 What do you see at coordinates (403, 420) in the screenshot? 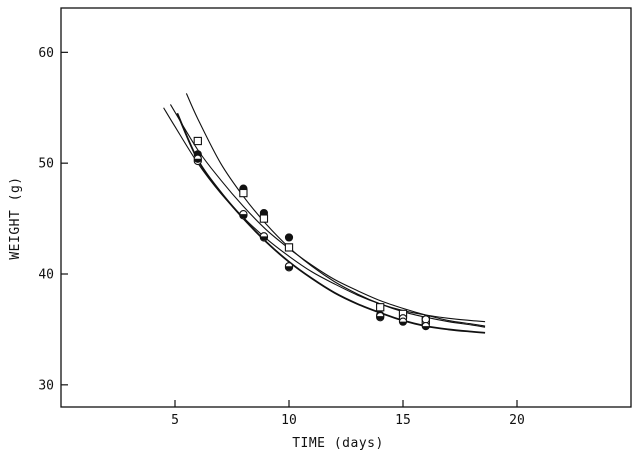
I see `x-tick-label: 15` at bounding box center [403, 420].